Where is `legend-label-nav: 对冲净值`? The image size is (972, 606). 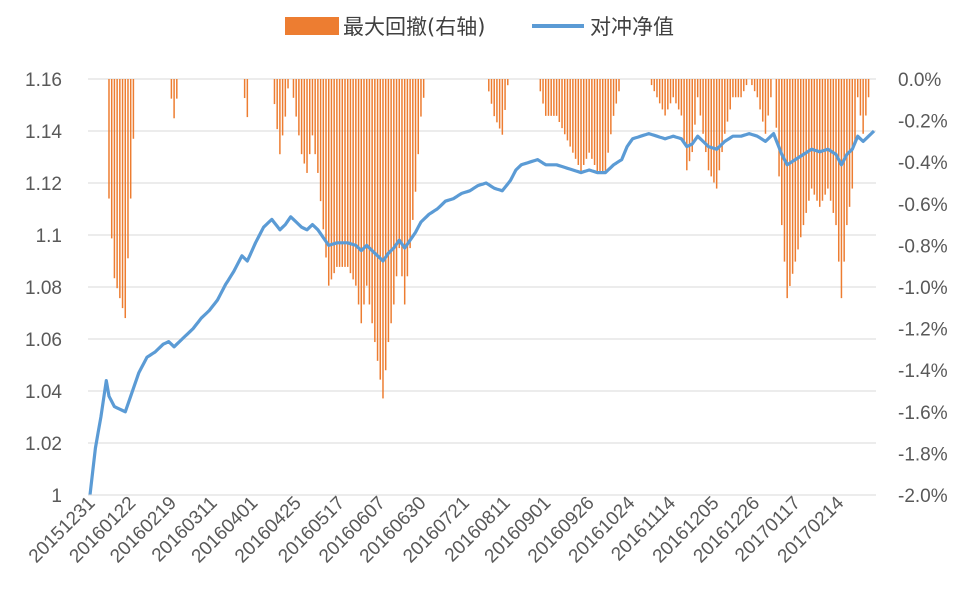
legend-label-nav: 对冲净值 is located at coordinates (632, 27).